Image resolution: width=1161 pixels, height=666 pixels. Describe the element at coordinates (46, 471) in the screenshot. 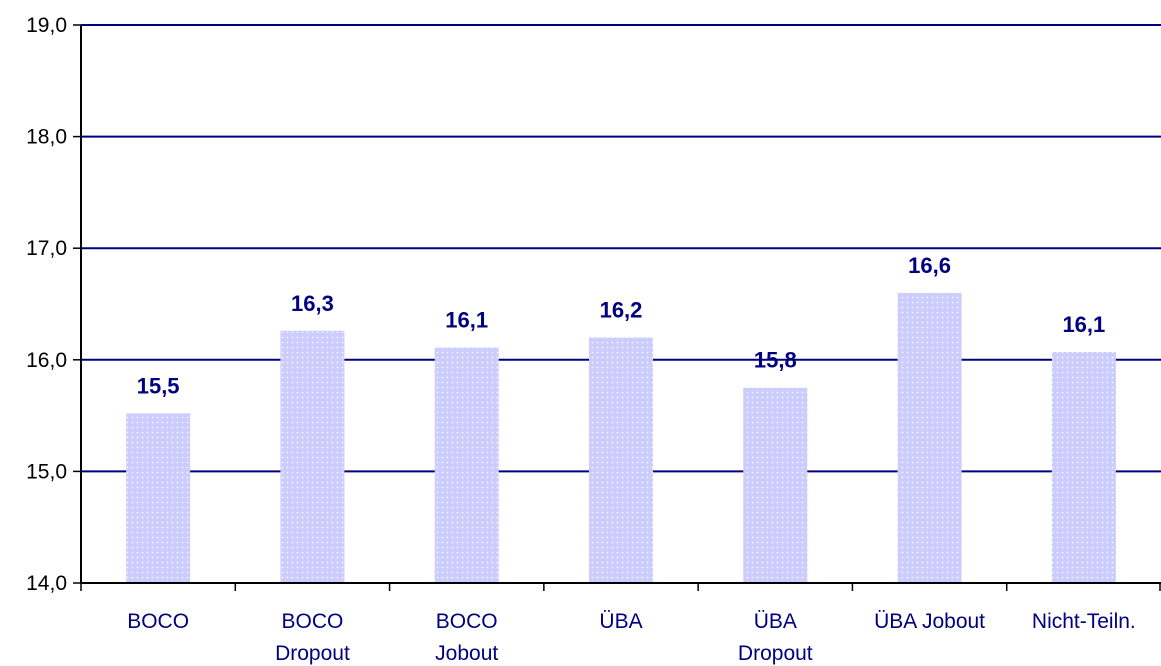

I see `y-tick-label: 15,0` at that location.